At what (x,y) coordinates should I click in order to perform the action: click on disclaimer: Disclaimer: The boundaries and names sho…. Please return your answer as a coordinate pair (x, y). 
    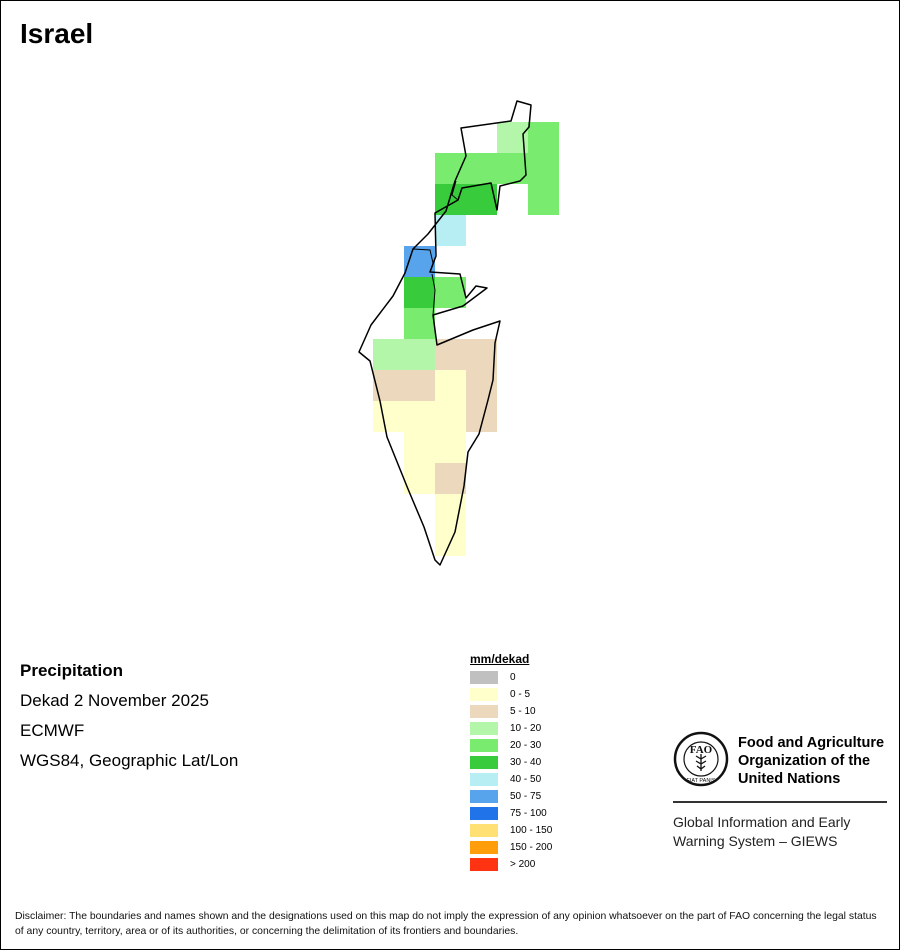
    Looking at the image, I should click on (446, 924).